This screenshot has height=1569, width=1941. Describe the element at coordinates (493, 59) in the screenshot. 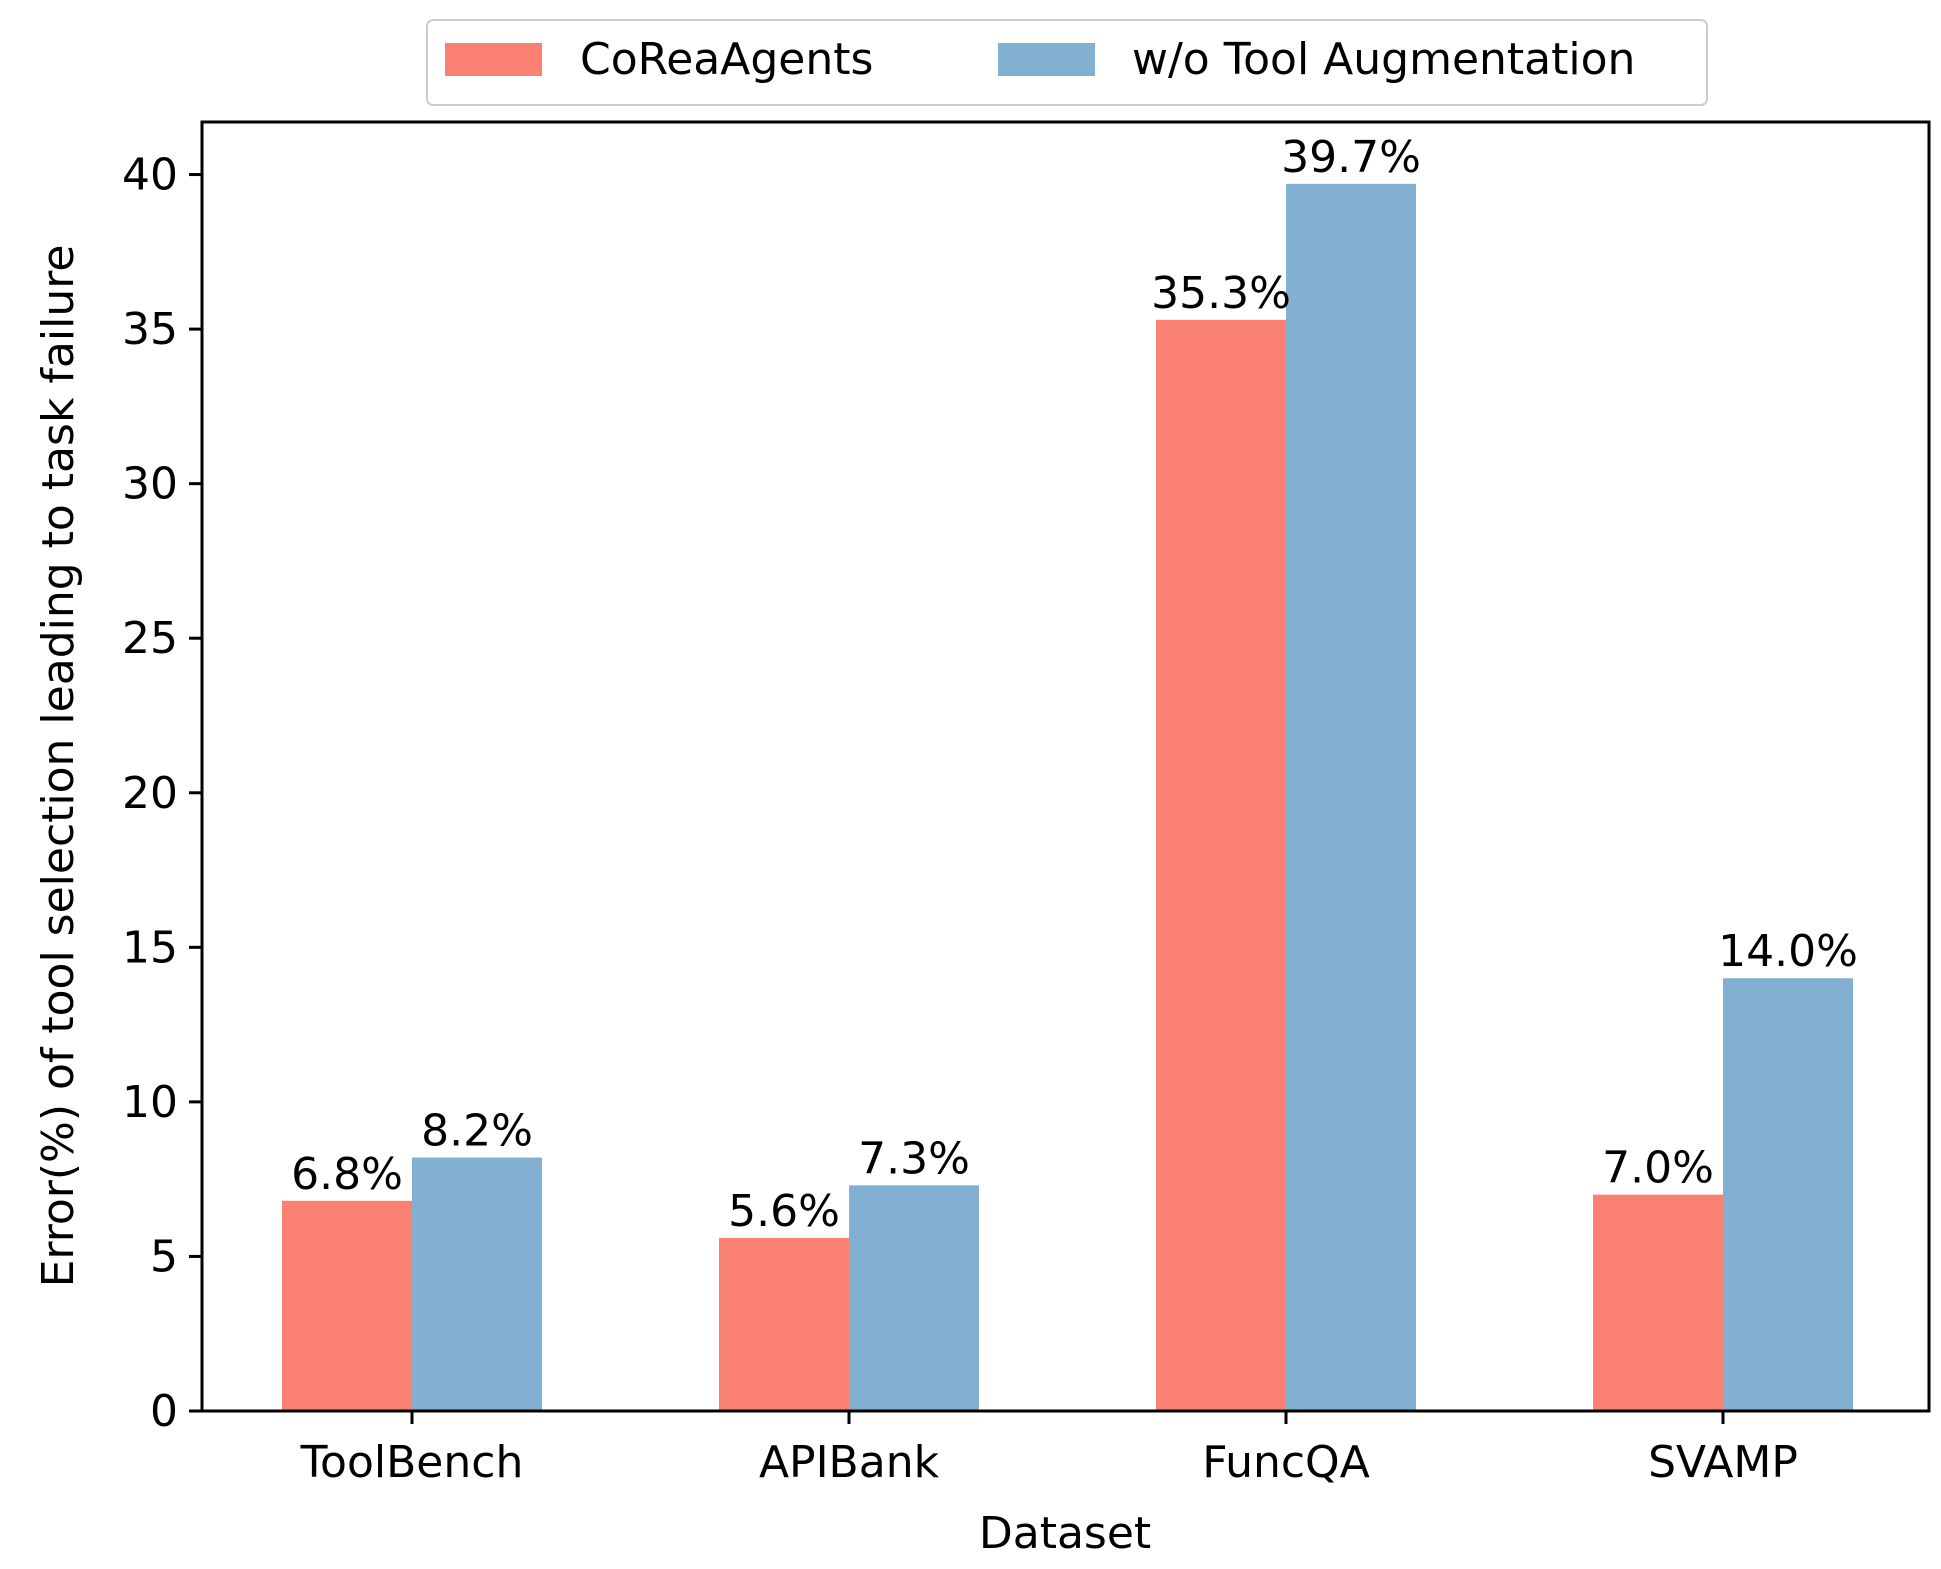

I see `legend-swatch-coreaagents` at that location.